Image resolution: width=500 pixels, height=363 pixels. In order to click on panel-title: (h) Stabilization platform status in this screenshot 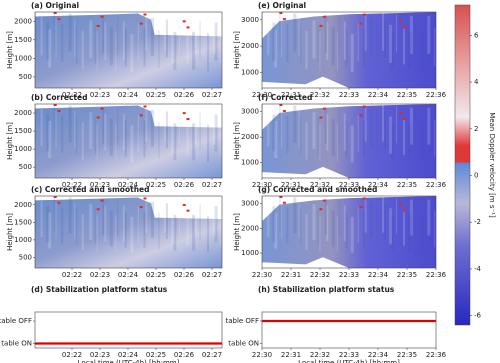, I will do `click(326, 289)`.